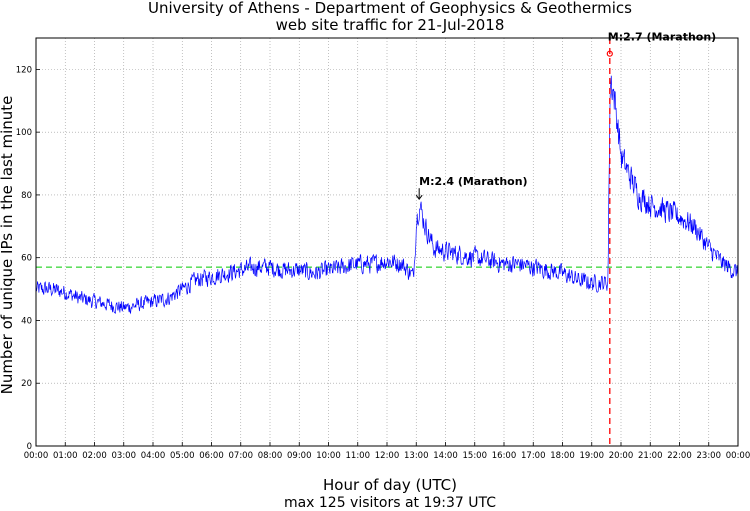  I want to click on y-tick-label: 0, so click(29, 447).